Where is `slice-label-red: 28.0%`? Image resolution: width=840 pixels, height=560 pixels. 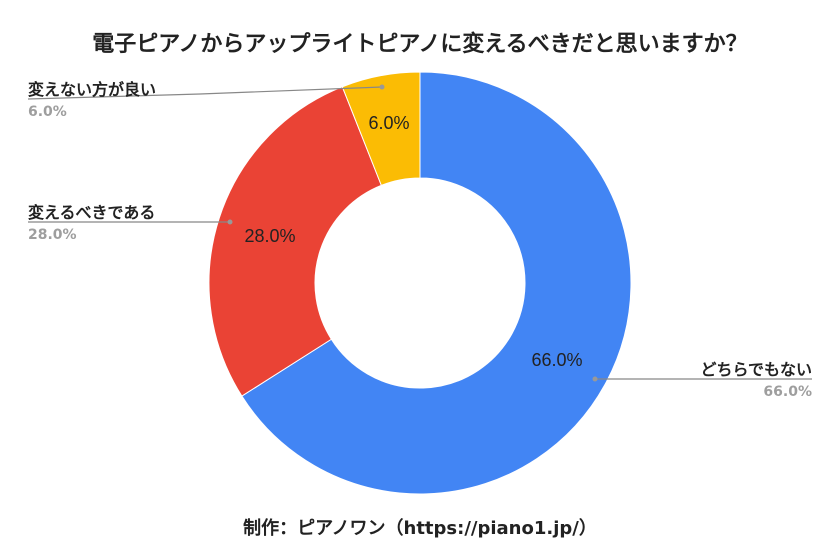
slice-label-red: 28.0% is located at coordinates (269, 236).